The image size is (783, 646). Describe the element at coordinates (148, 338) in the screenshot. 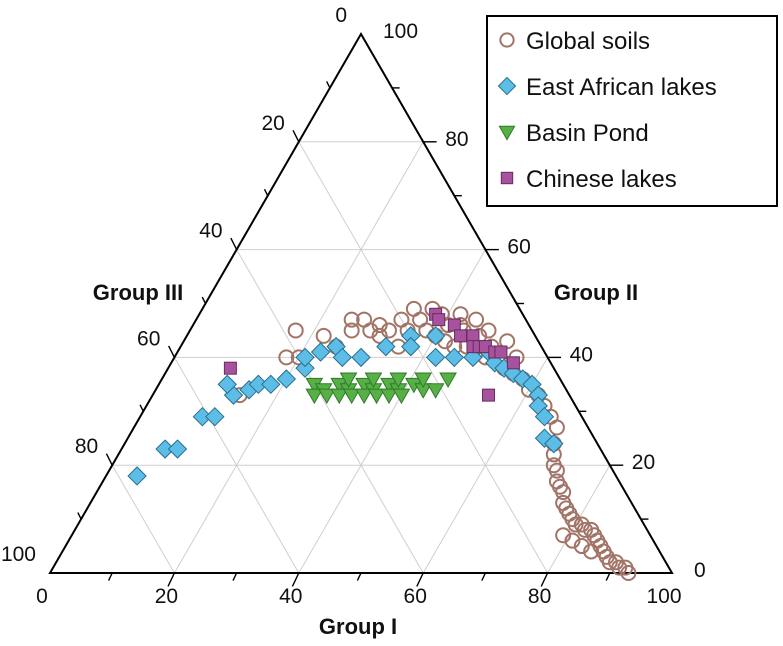

I see `left-tick-label: 60` at that location.